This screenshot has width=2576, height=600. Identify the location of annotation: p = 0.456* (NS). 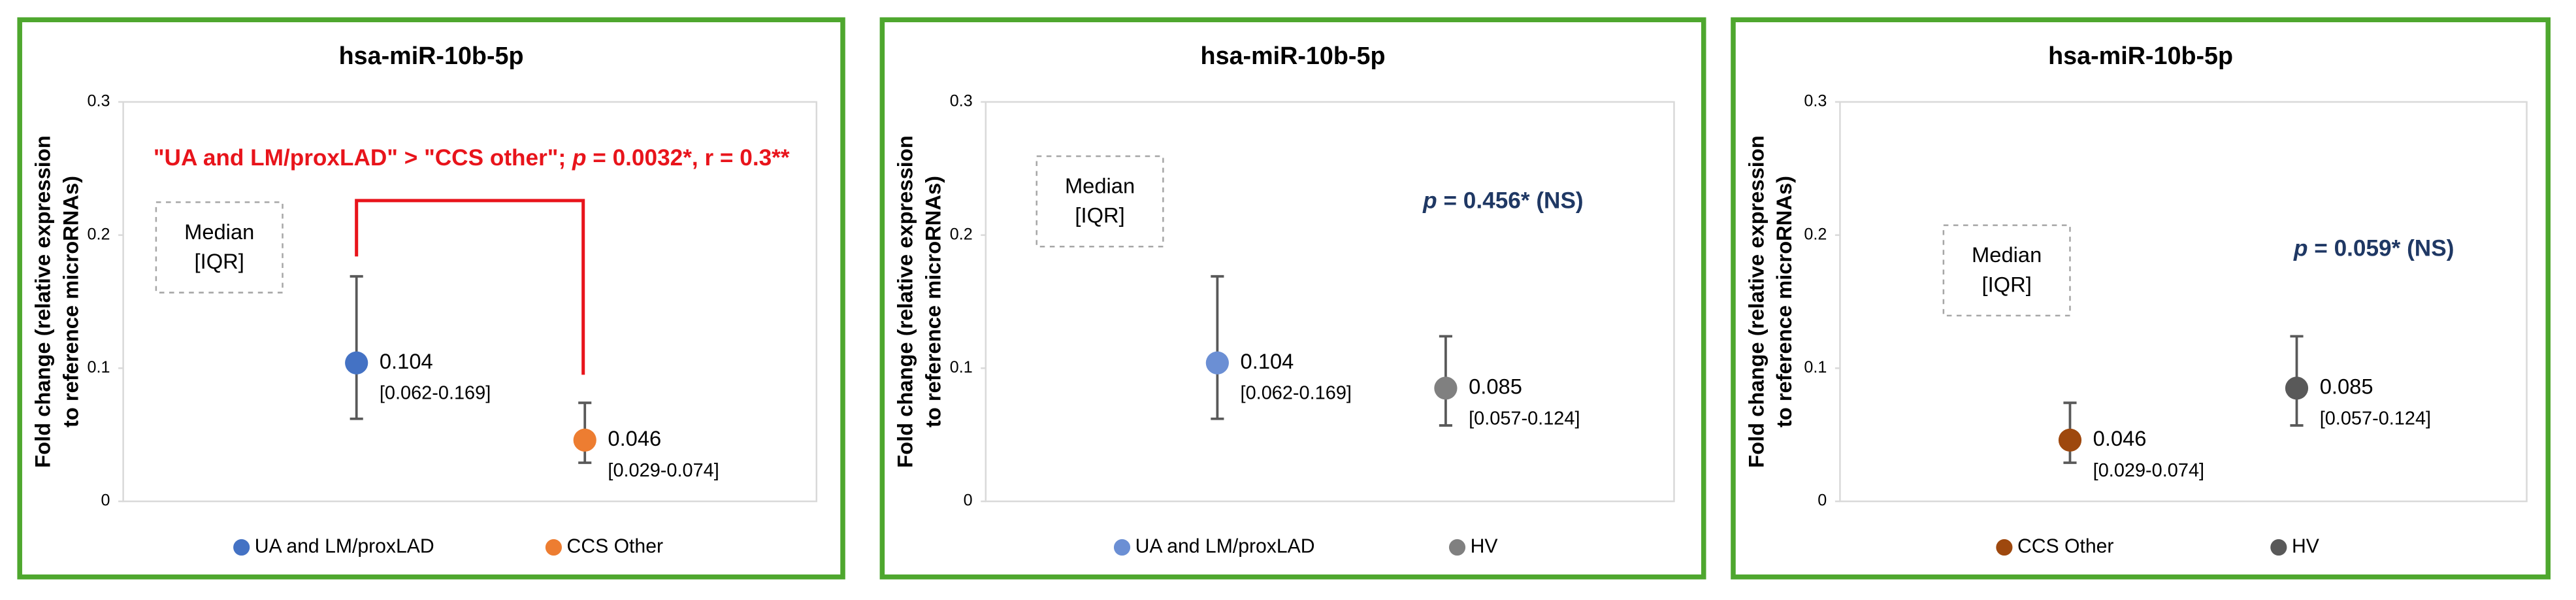
(1502, 201).